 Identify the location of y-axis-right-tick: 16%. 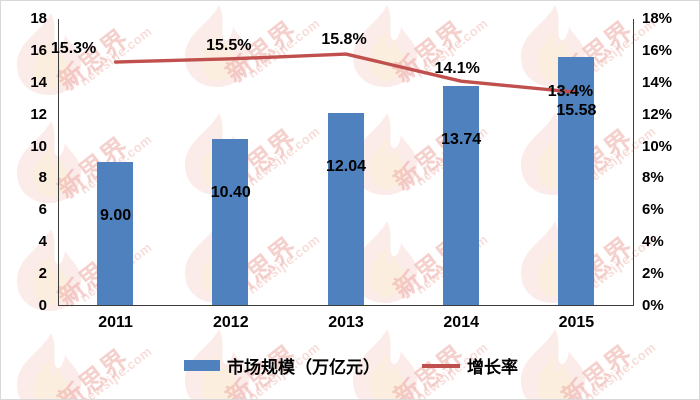
(657, 50).